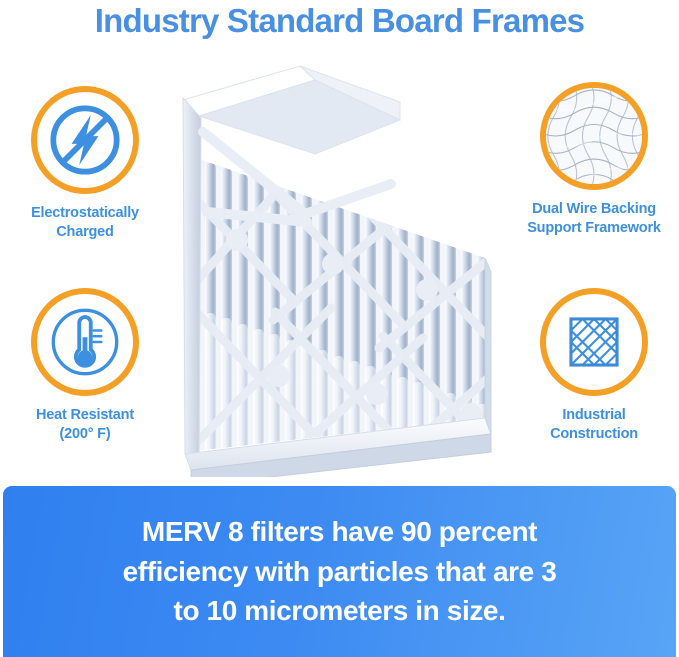  I want to click on thermometer-icon, so click(85, 342).